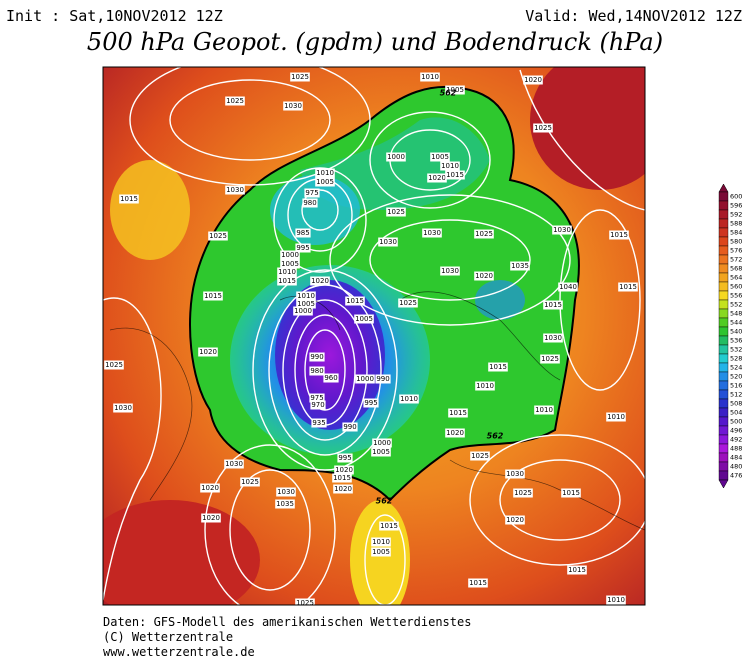 Image resolution: width=756 pixels, height=671 pixels. Describe the element at coordinates (303, 311) in the screenshot. I see `contour-label: 1000` at that location.